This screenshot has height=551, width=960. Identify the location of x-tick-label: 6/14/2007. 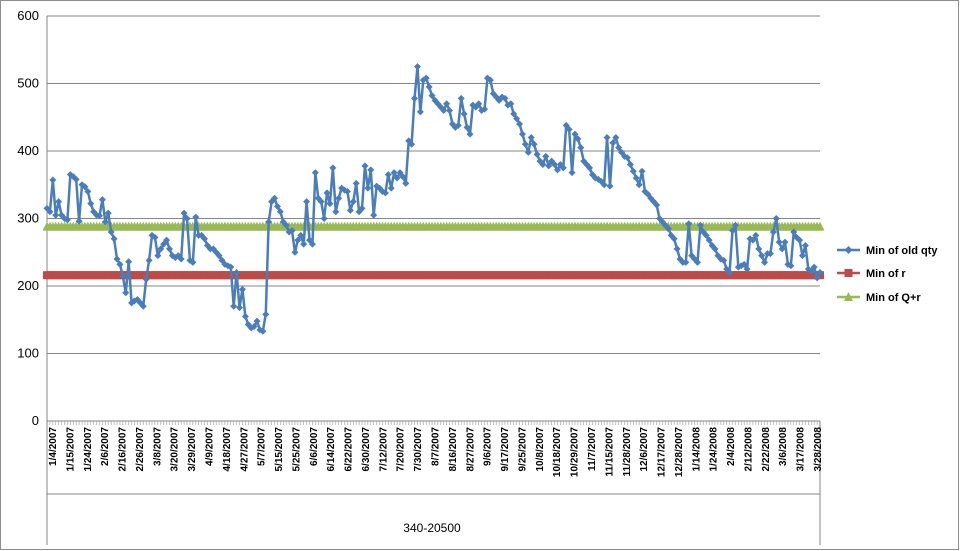
(331, 449).